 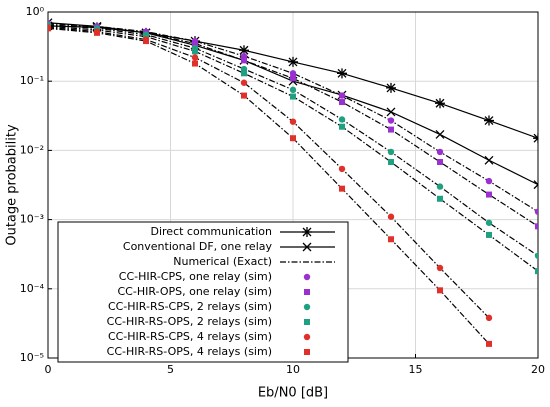 I want to click on legend-label: CC-HIR-RS-OPS, 4 relays (sim), so click(x=189, y=351).